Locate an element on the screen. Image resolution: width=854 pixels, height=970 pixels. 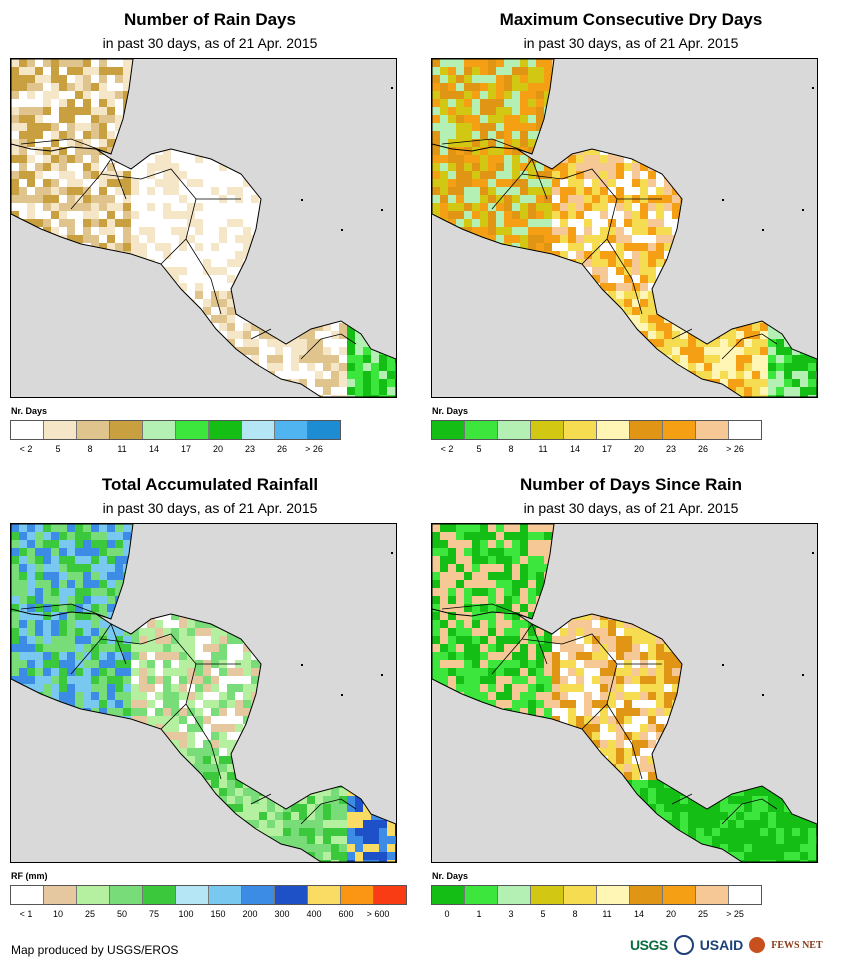
legend-title: RF (mm) is located at coordinates (29, 876).